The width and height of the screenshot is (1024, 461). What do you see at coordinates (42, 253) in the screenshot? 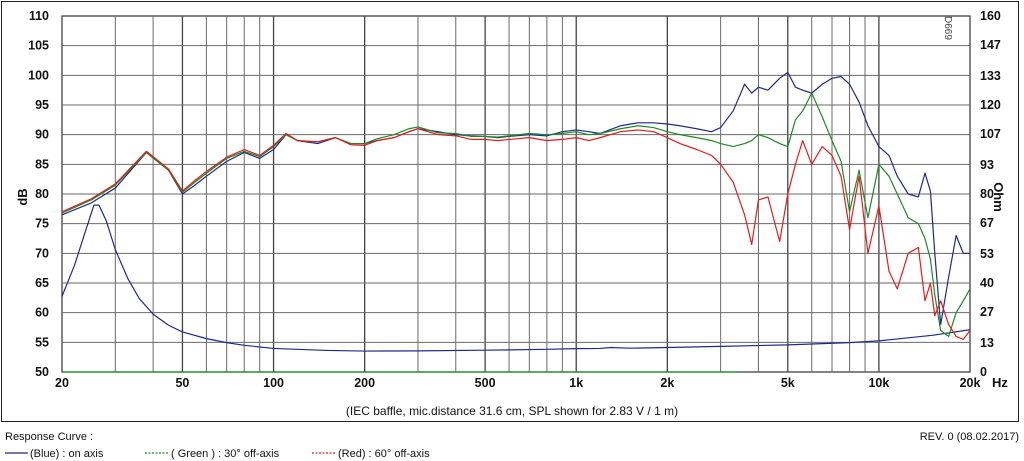
I see `y-tick-label: 70` at bounding box center [42, 253].